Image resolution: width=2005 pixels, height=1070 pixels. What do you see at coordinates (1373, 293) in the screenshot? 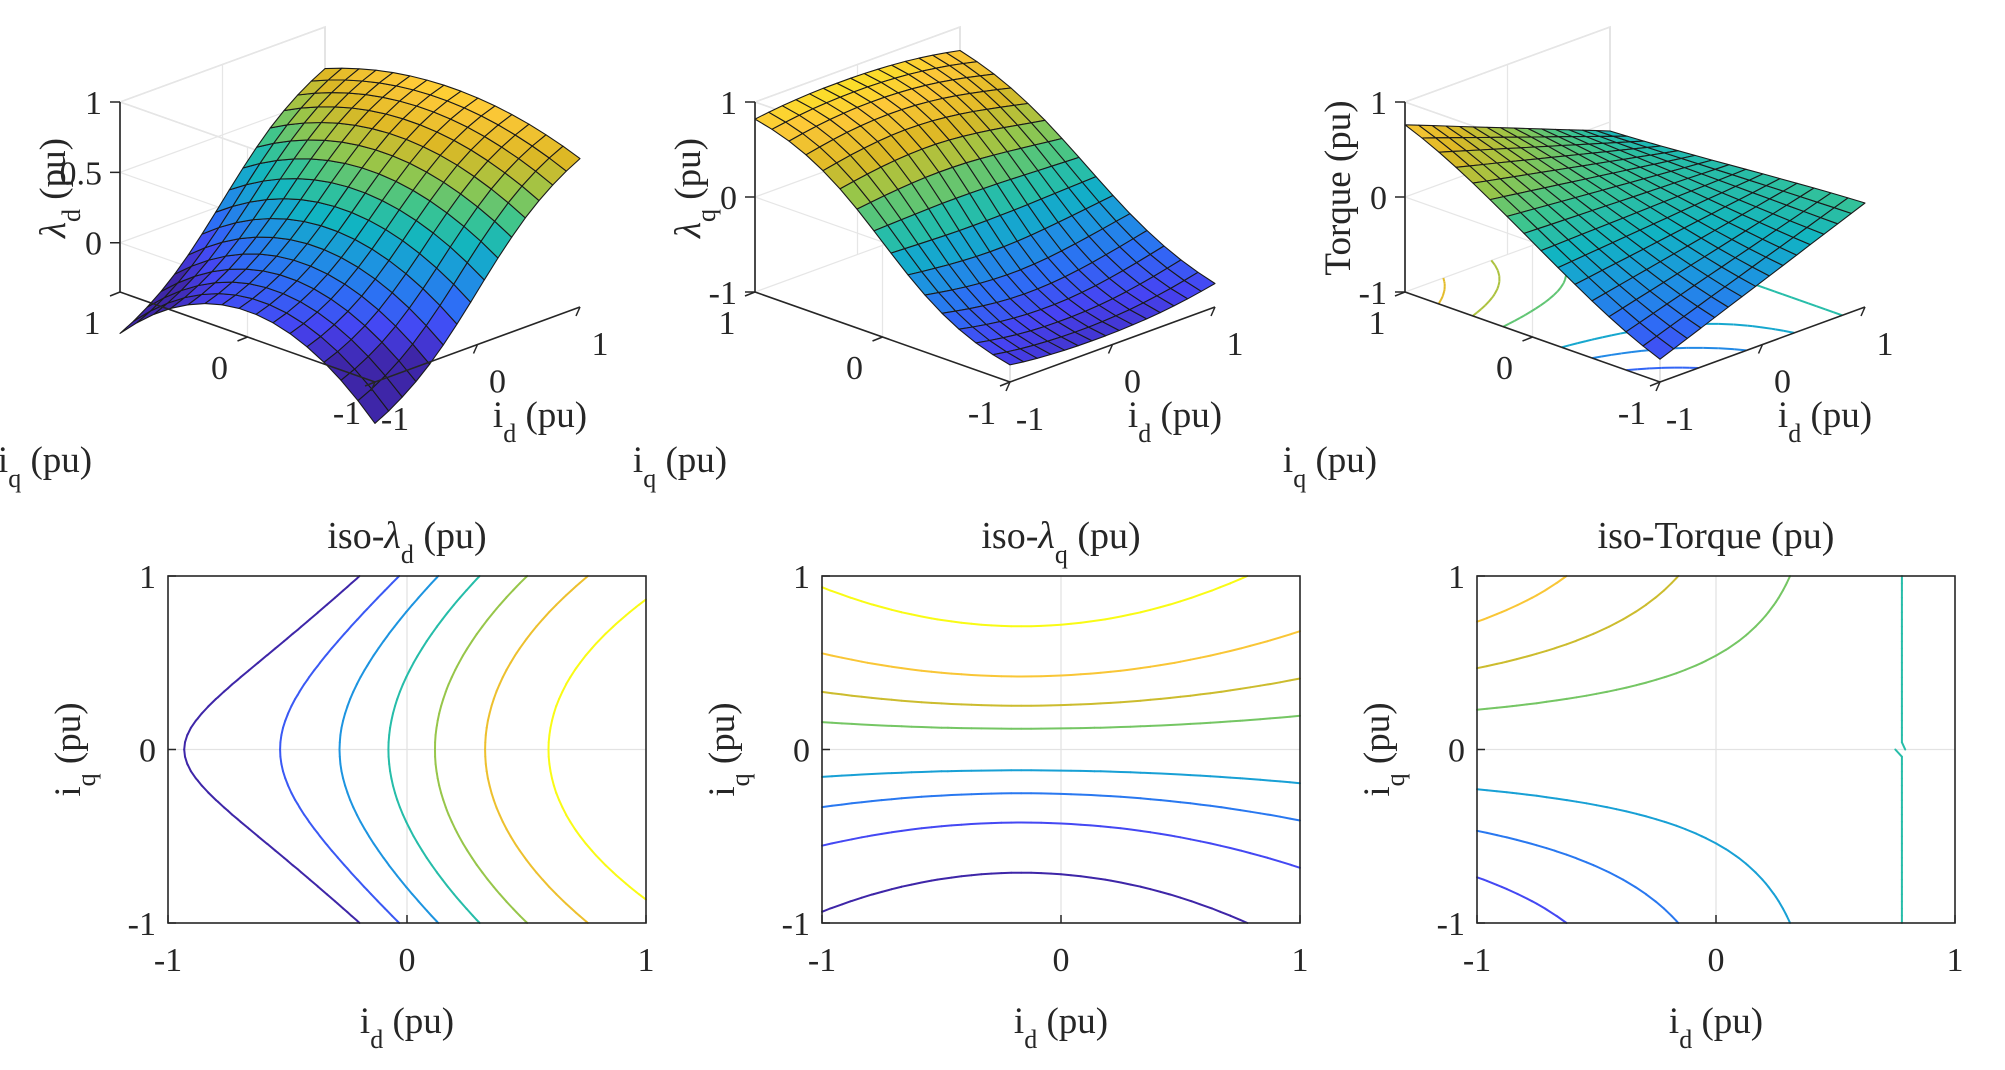
I see `z-tick-label: -1` at bounding box center [1373, 293].